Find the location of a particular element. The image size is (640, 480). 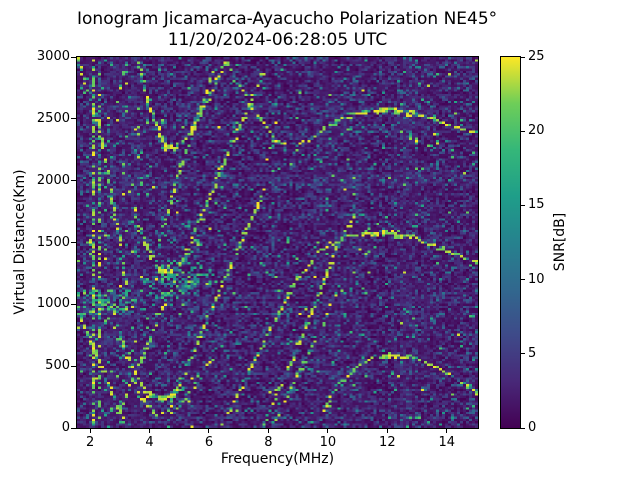

y-tick-label: 500 is located at coordinates (57, 366).